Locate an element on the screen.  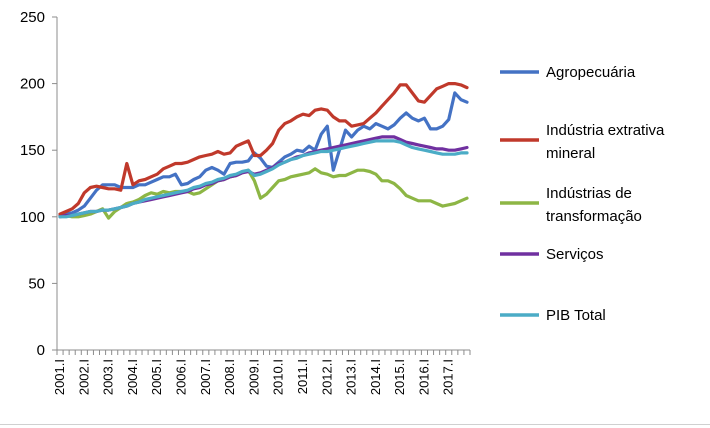
y-tick-label: 150 is located at coordinates (32, 150).